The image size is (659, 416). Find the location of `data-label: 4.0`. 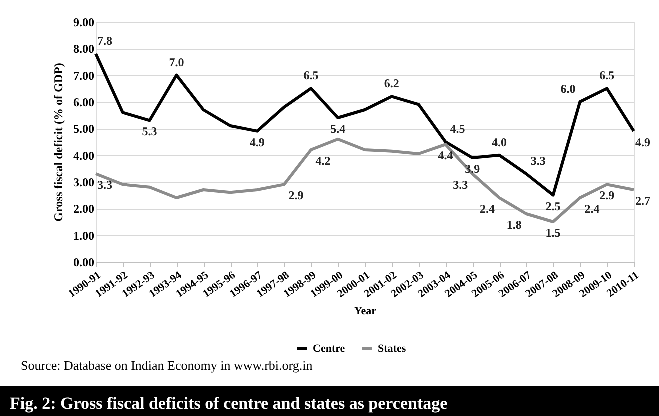

data-label: 4.0 is located at coordinates (499, 142).